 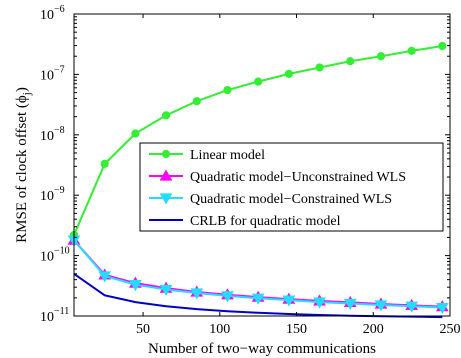 What do you see at coordinates (22, 169) in the screenshot?
I see `y-axis-label-main: RMSE of clock offset (ϕ` at bounding box center [22, 169].